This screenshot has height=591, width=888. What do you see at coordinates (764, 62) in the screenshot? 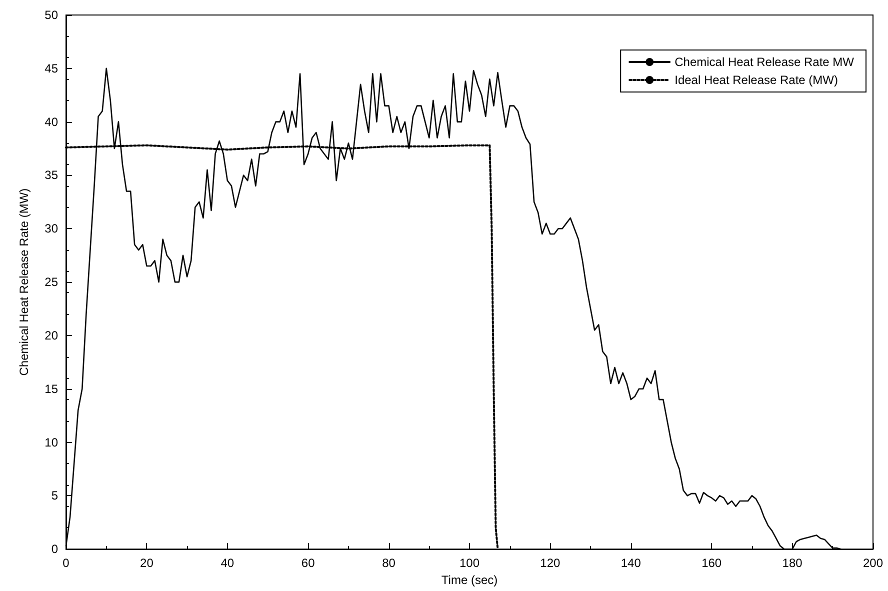
I see `legend-label: Chemical Heat Release Rate MW` at bounding box center [764, 62].